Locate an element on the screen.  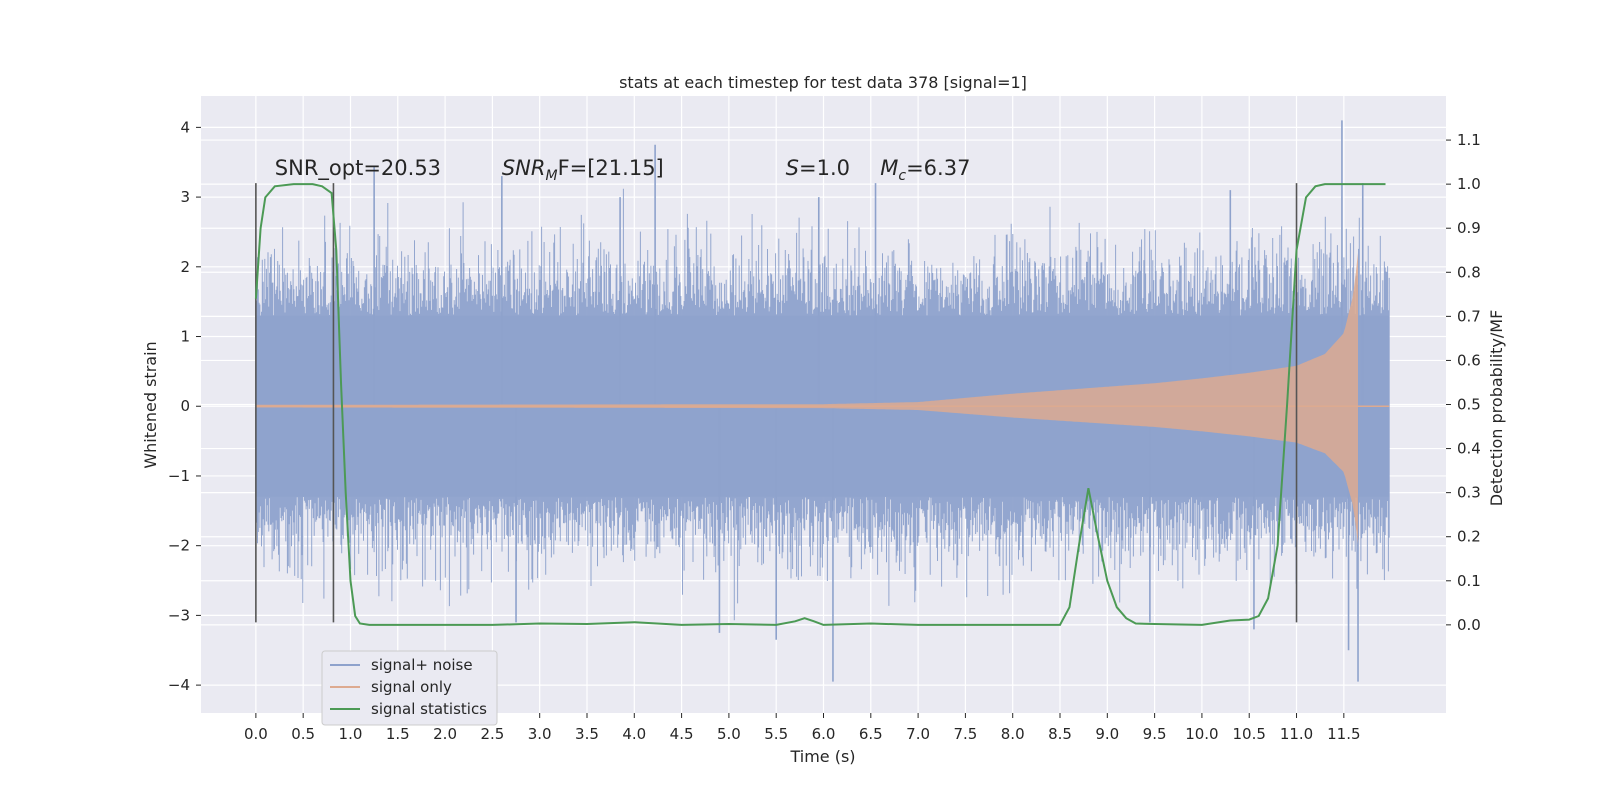
y-tick-label: −2 is located at coordinates (179, 546).